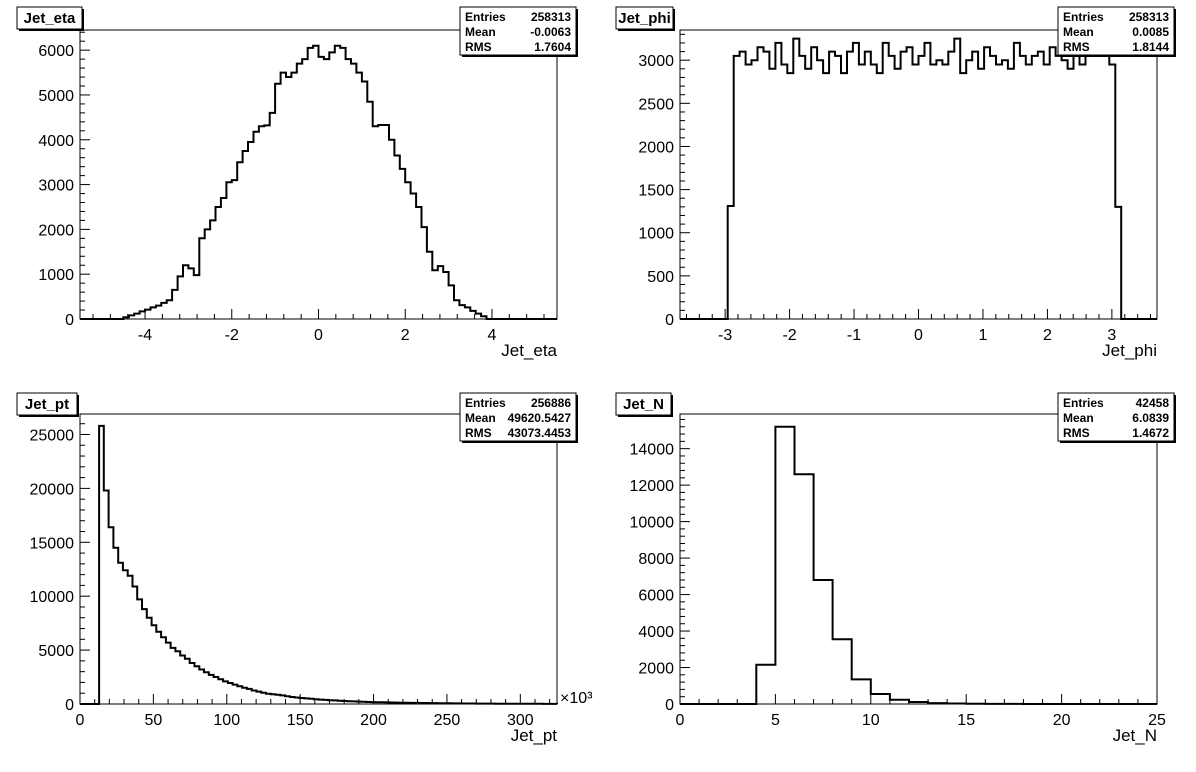 Image resolution: width=1196 pixels, height=772 pixels. Describe the element at coordinates (1153, 403) in the screenshot. I see `stats-value-entries: 42458` at that location.